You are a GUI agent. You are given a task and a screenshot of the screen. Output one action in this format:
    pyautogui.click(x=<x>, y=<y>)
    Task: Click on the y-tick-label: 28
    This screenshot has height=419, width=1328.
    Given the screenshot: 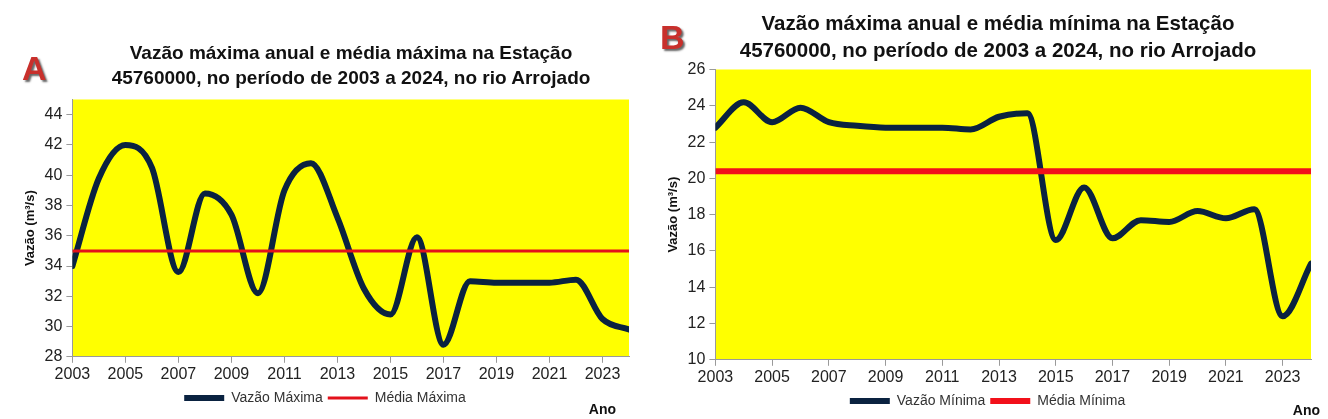 What is the action you would take?
    pyautogui.click(x=53, y=356)
    